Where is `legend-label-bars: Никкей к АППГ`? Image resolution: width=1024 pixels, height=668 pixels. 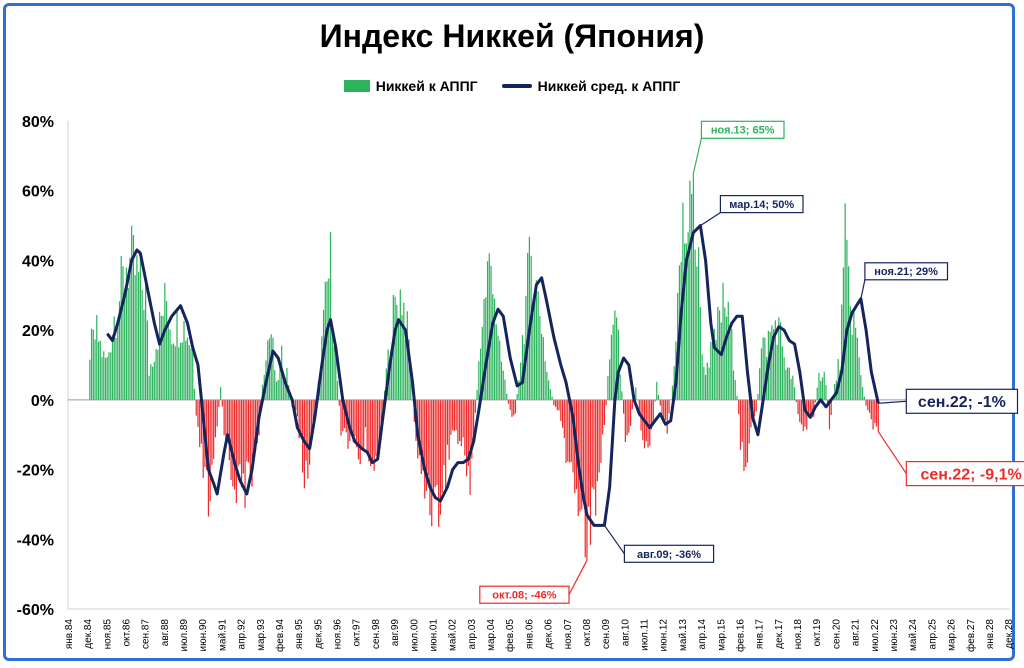
legend-label-bars: Никкей к АППГ is located at coordinates (426, 86).